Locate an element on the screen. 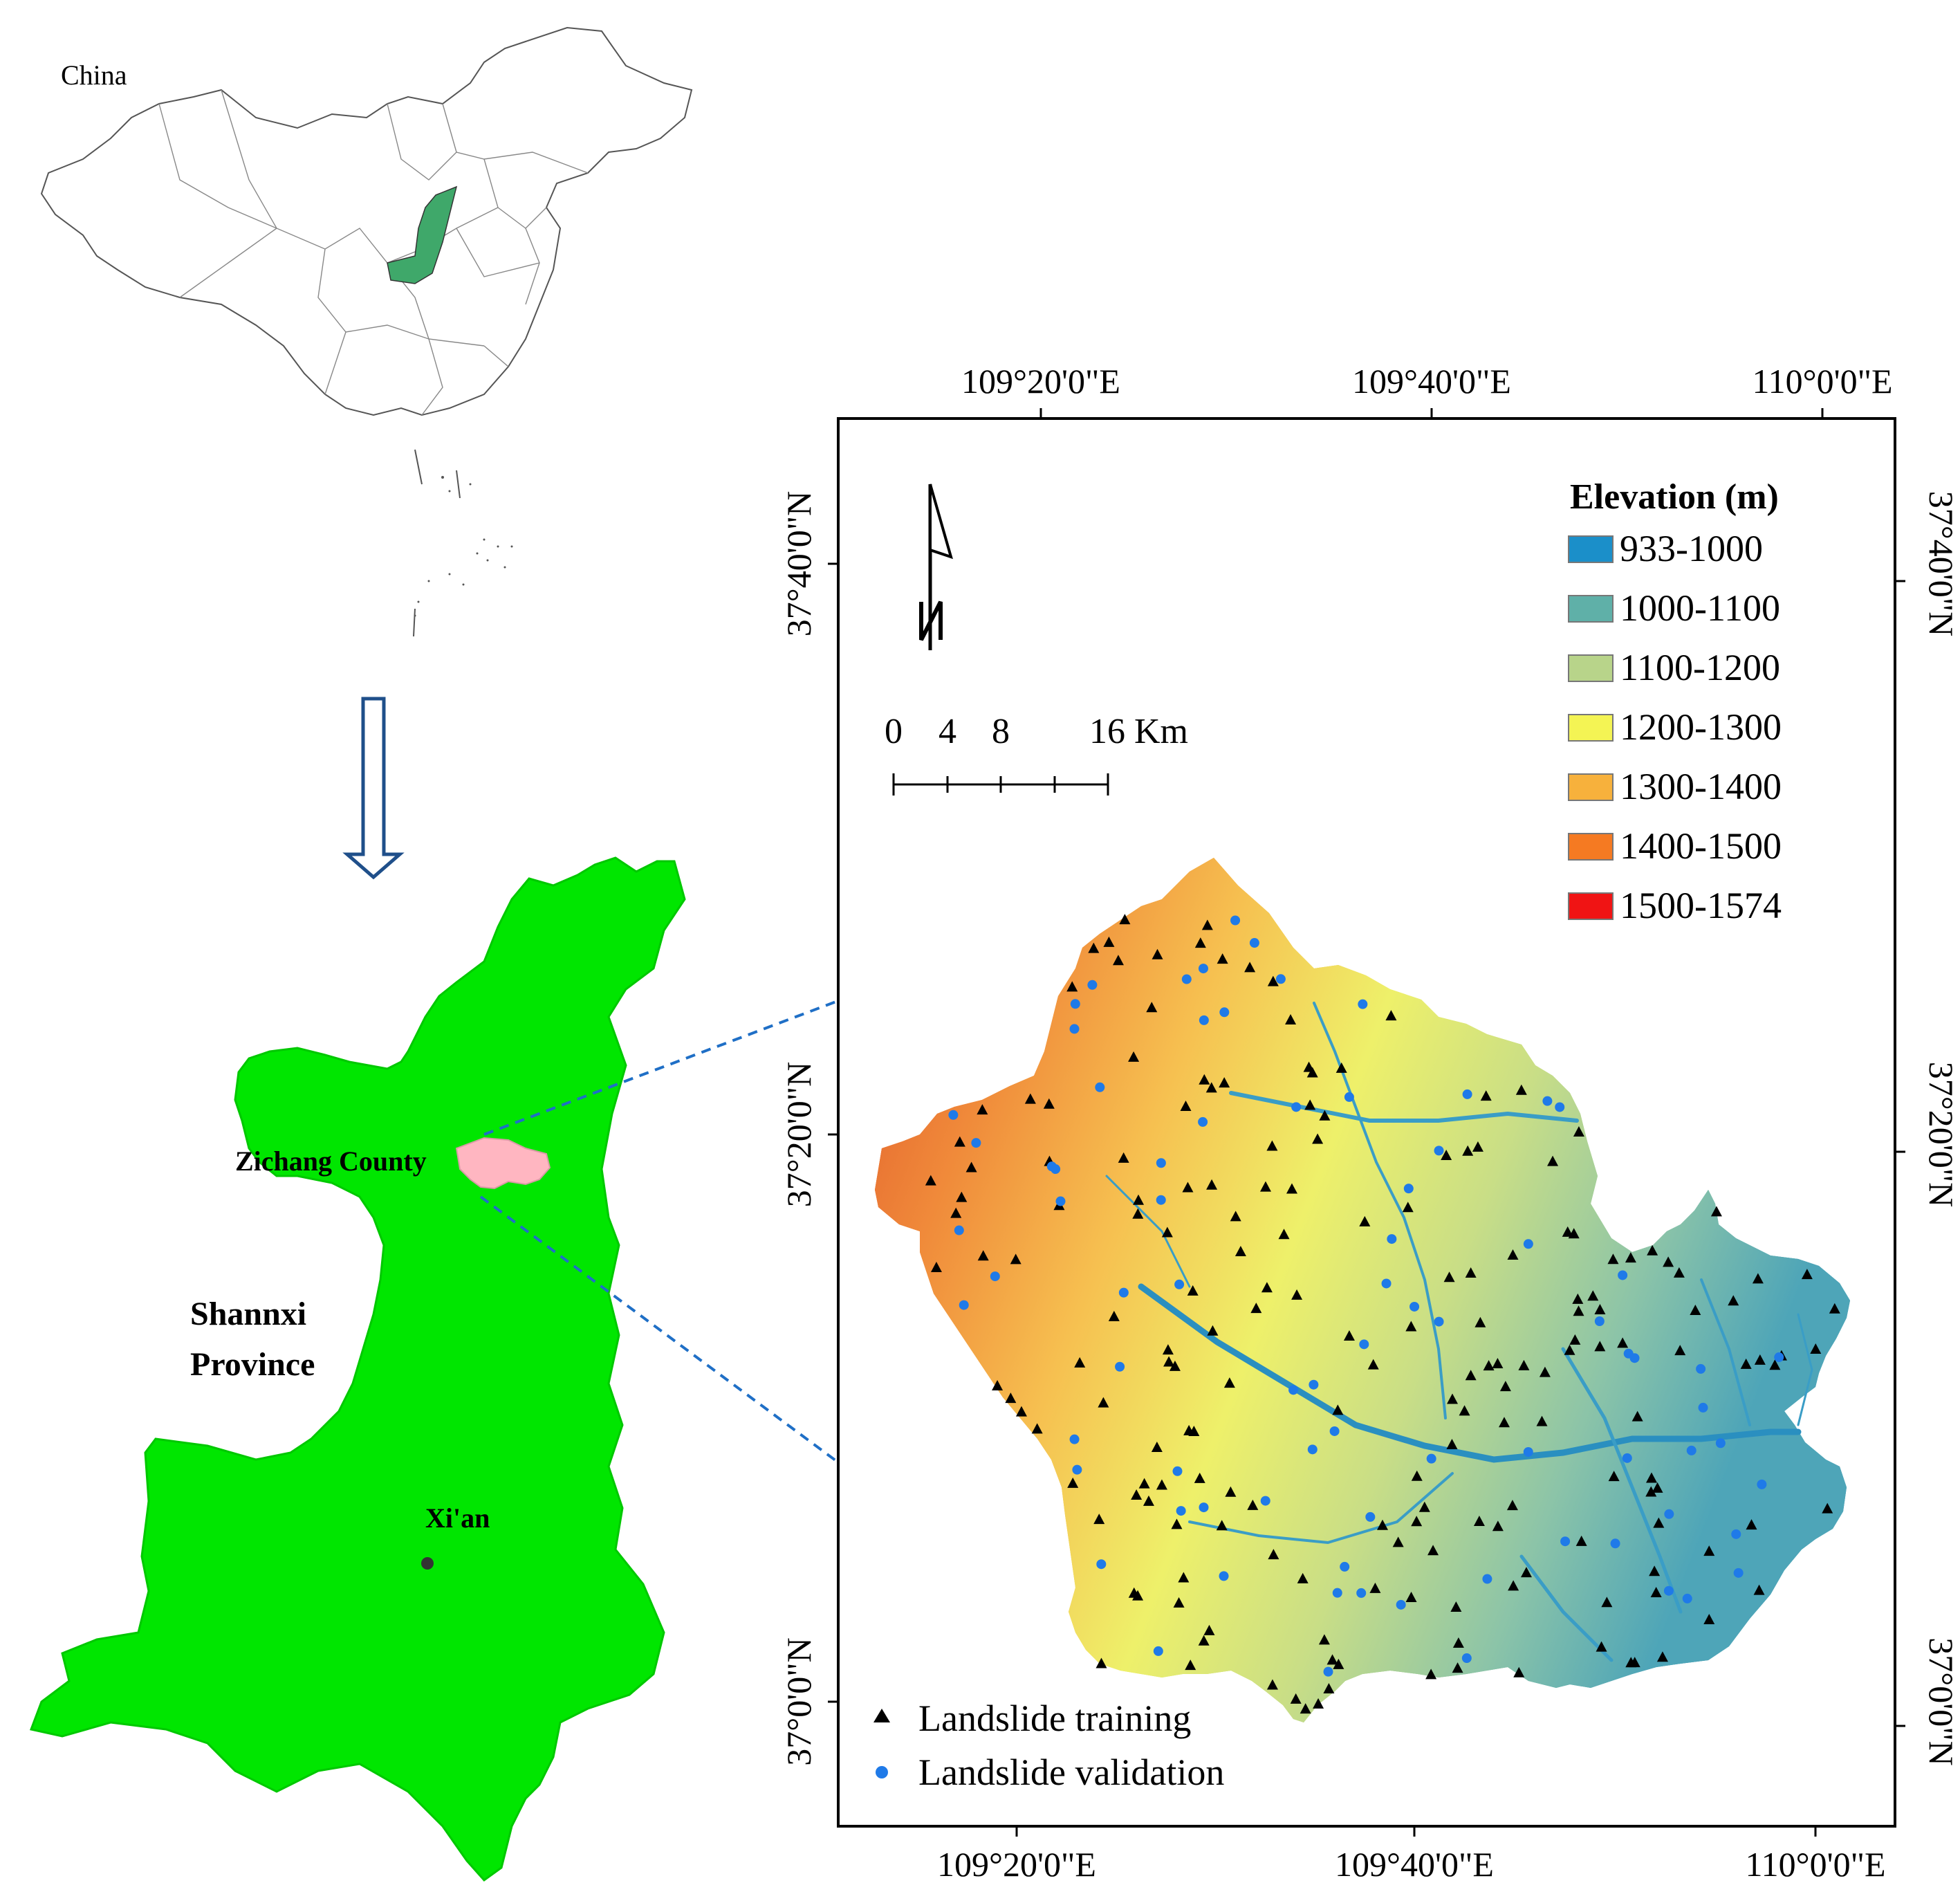 The image size is (1960, 1903). left-lat-label-2: 37°20'0"N is located at coordinates (798, 1135).